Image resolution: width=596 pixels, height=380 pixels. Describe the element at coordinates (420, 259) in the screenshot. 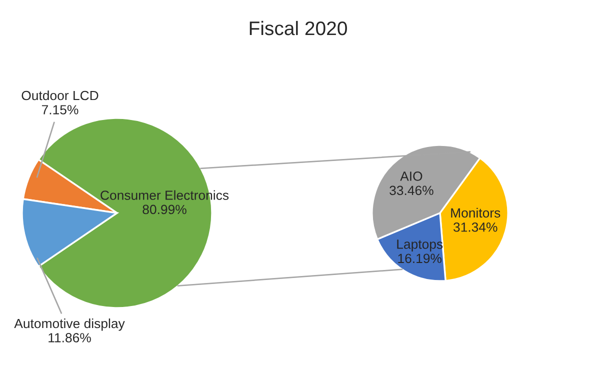

I see `data-label: 16.19%` at that location.